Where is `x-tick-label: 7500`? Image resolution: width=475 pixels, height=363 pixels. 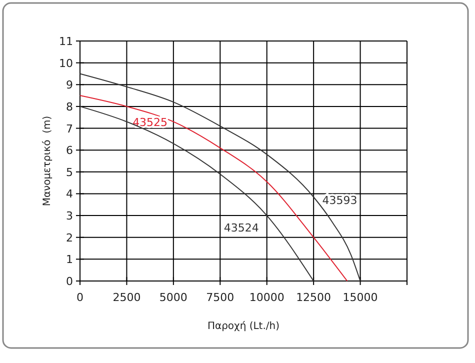 x-tick-label: 7500 is located at coordinates (220, 297).